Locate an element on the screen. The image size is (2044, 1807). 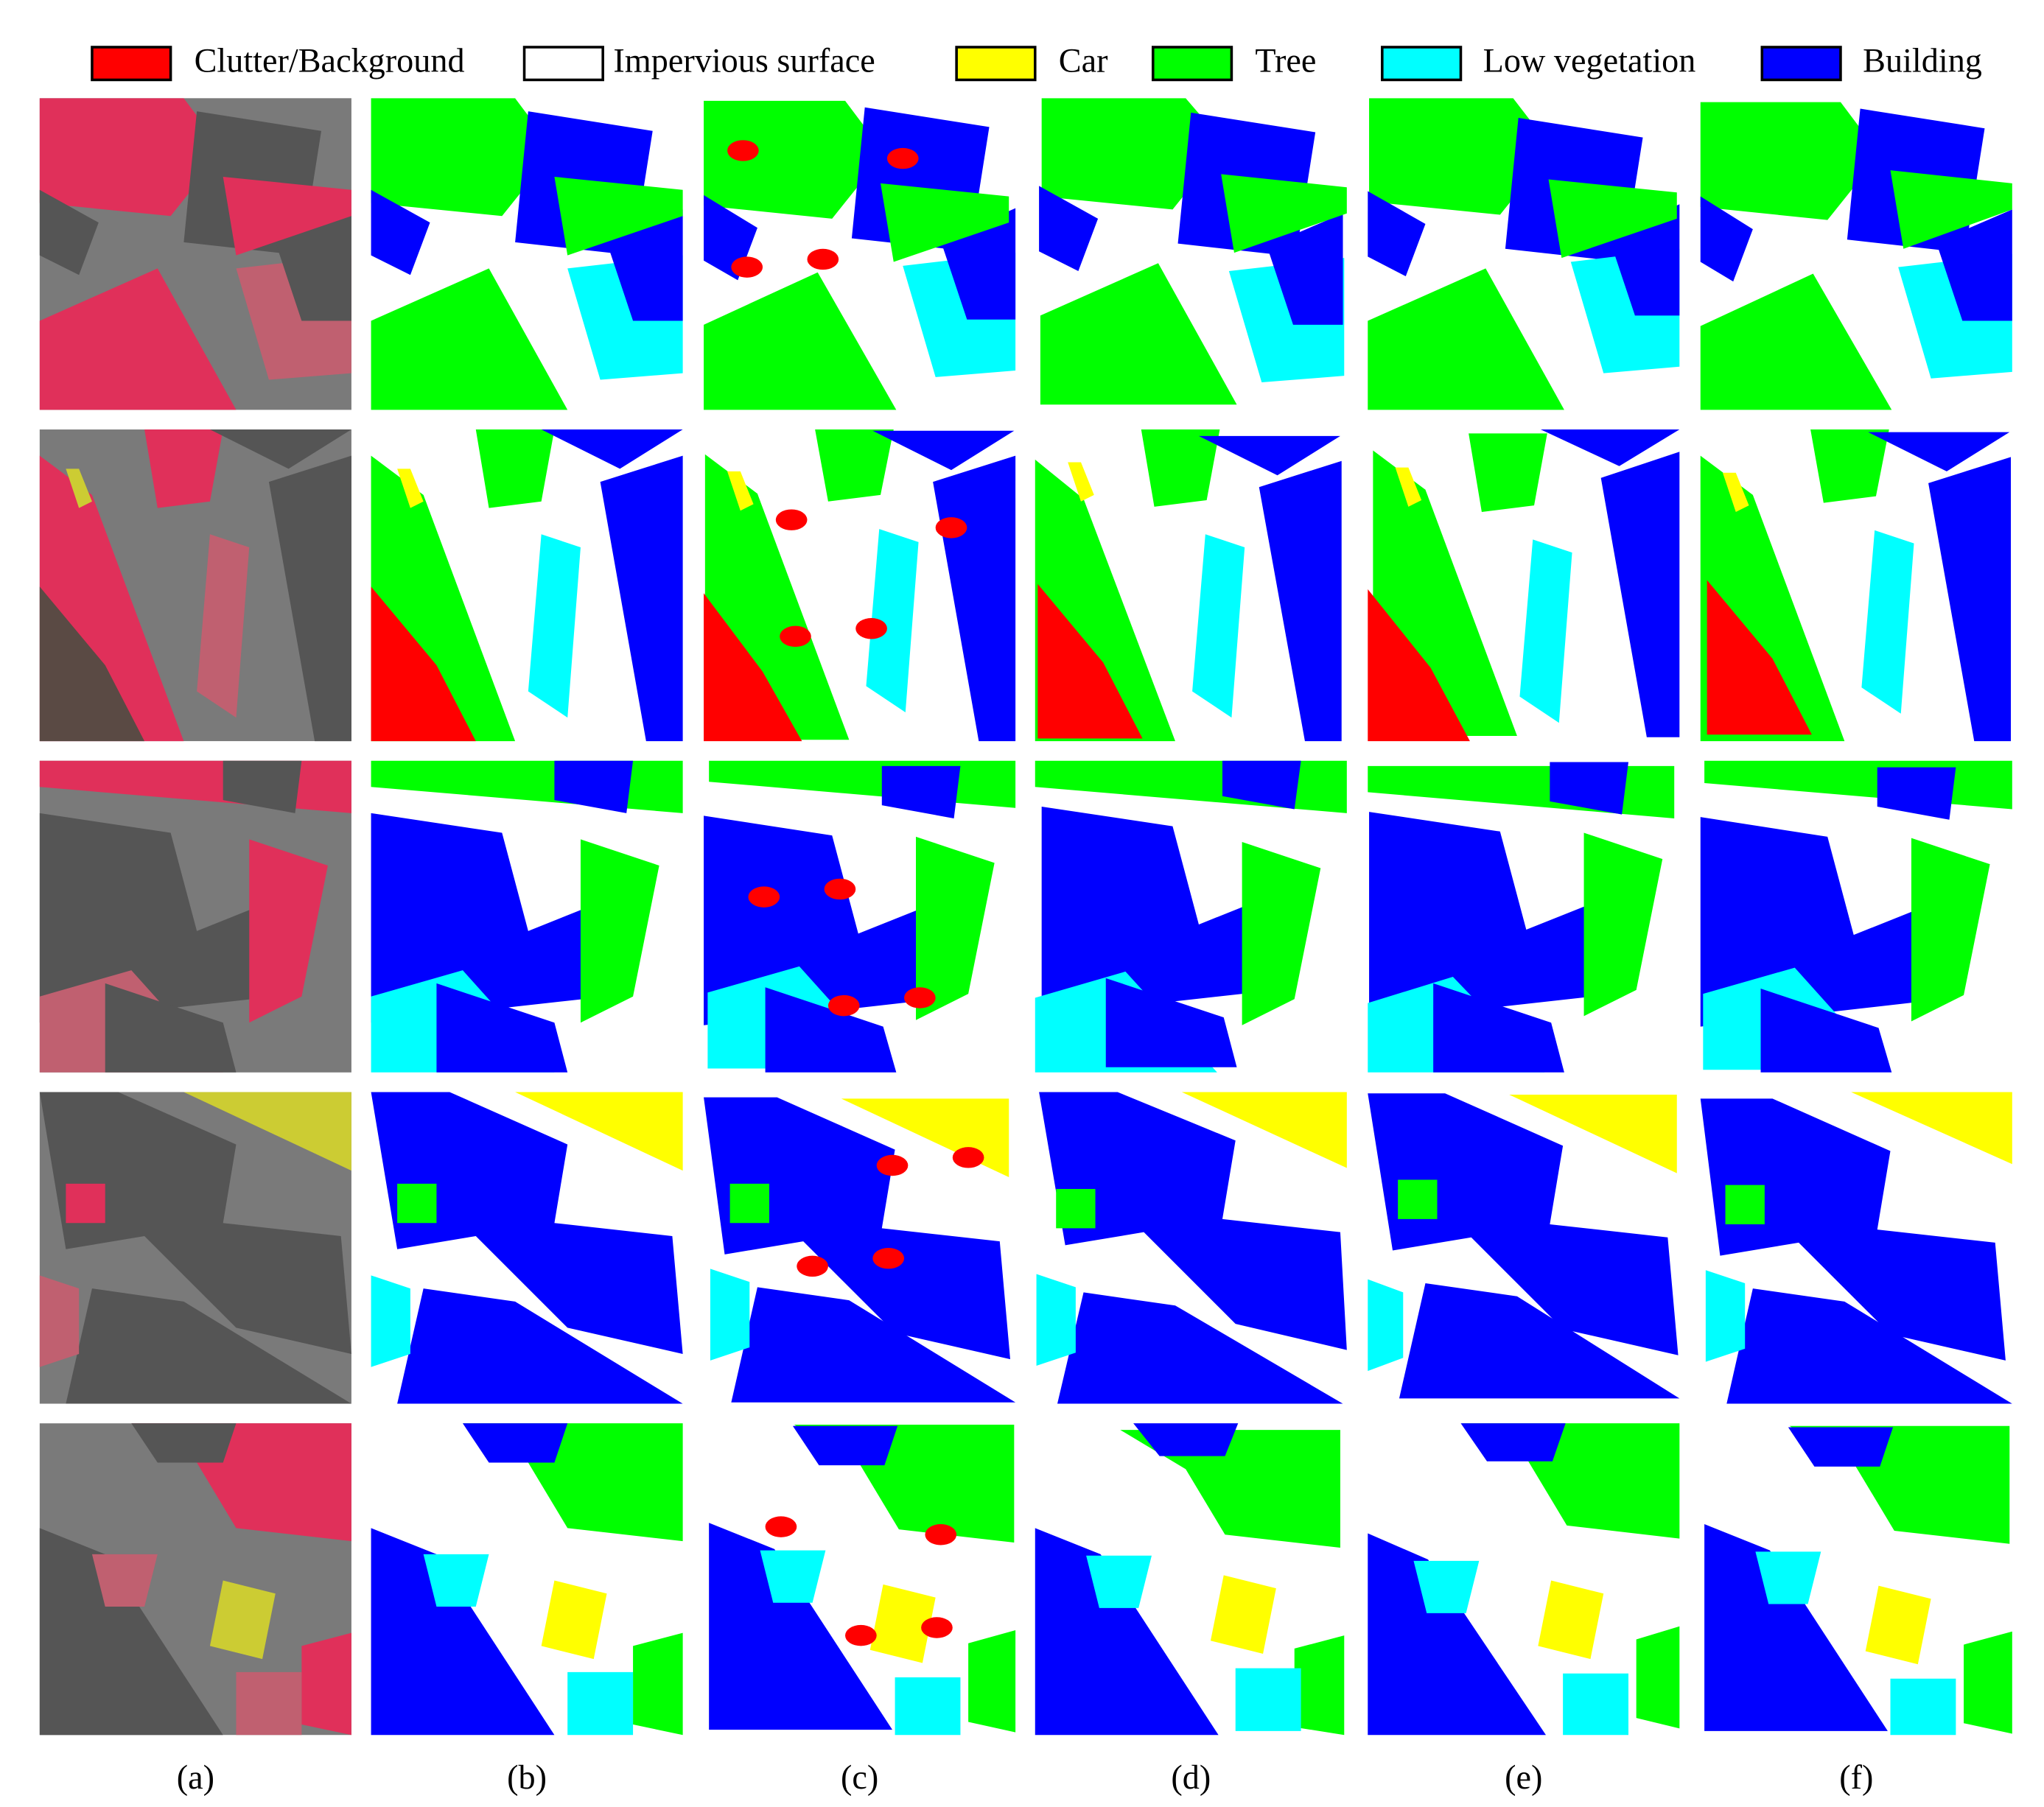
column-label: (e) is located at coordinates (1523, 1777).